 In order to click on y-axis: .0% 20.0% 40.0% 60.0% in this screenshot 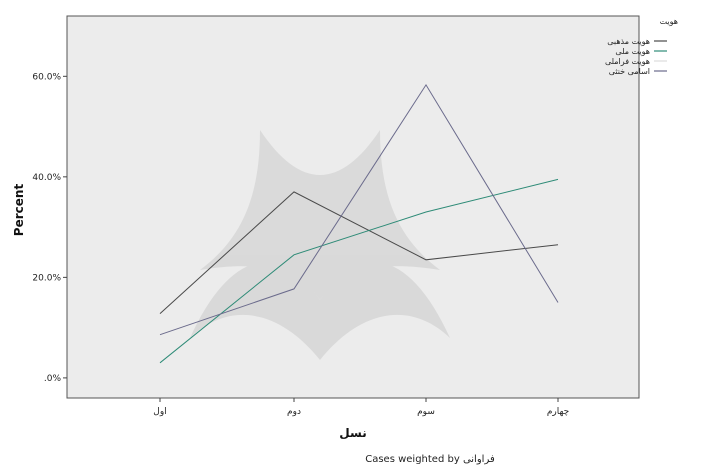, I will do `click(49, 228)`.